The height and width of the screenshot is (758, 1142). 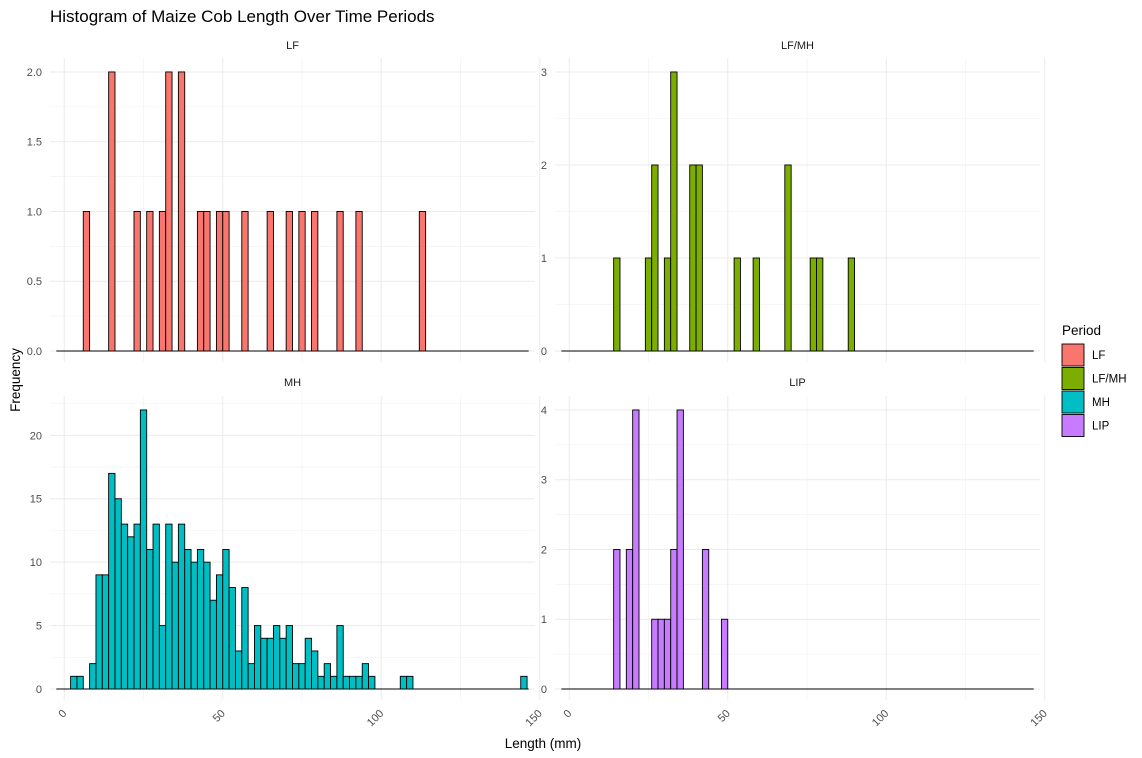 I want to click on y-tick-label: 0.0, so click(x=34, y=352).